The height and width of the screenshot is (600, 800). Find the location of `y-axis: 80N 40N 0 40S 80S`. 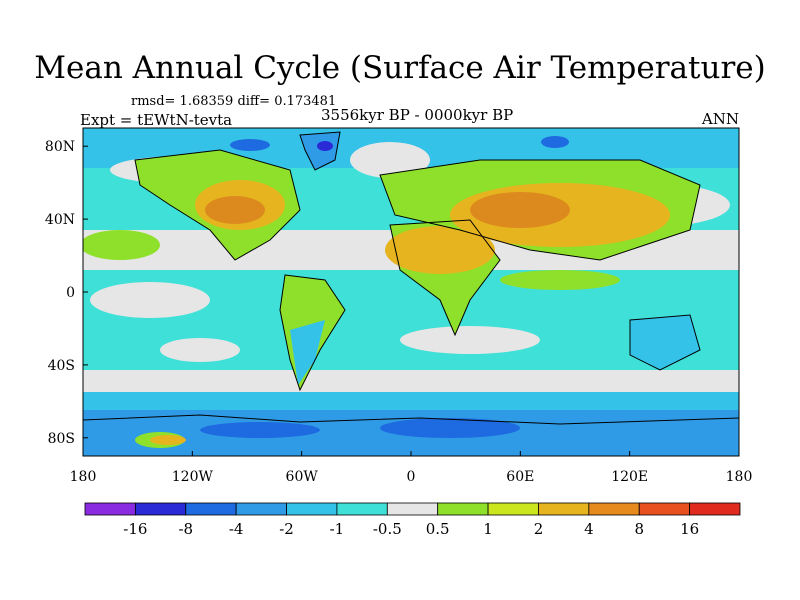

y-axis: 80N 40N 0 40S 80S is located at coordinates (66, 293).